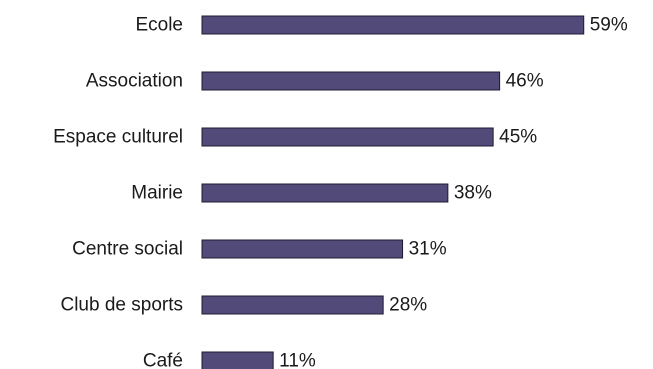  What do you see at coordinates (159, 25) in the screenshot?
I see `category-label: Ecole` at bounding box center [159, 25].